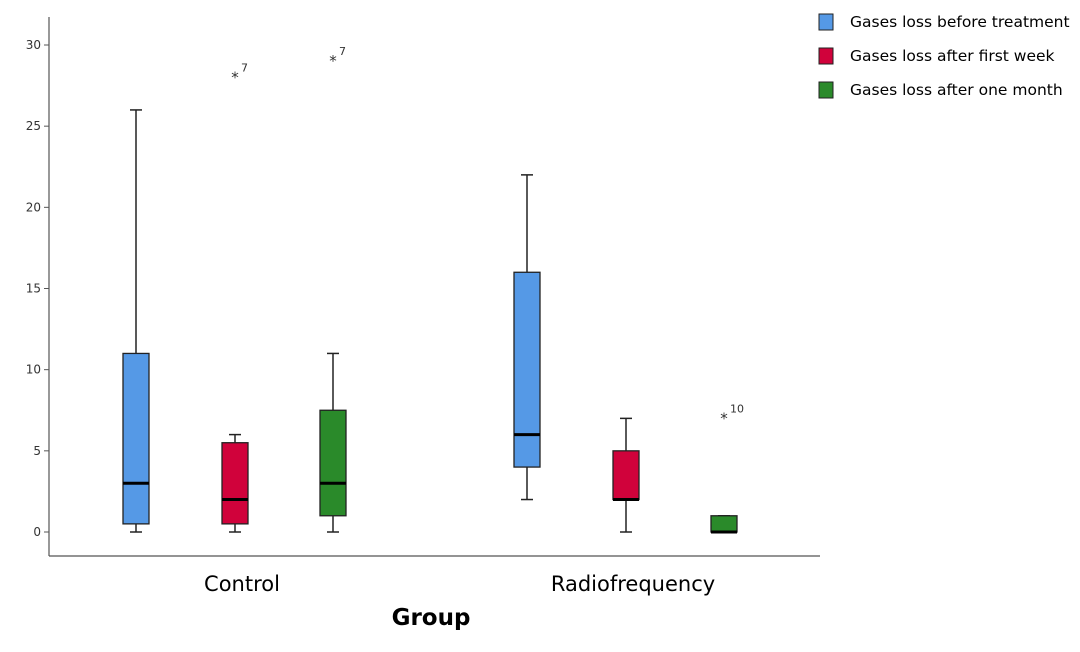 The image size is (1080, 652). Describe the element at coordinates (242, 584) in the screenshot. I see `category-label: Control` at that location.